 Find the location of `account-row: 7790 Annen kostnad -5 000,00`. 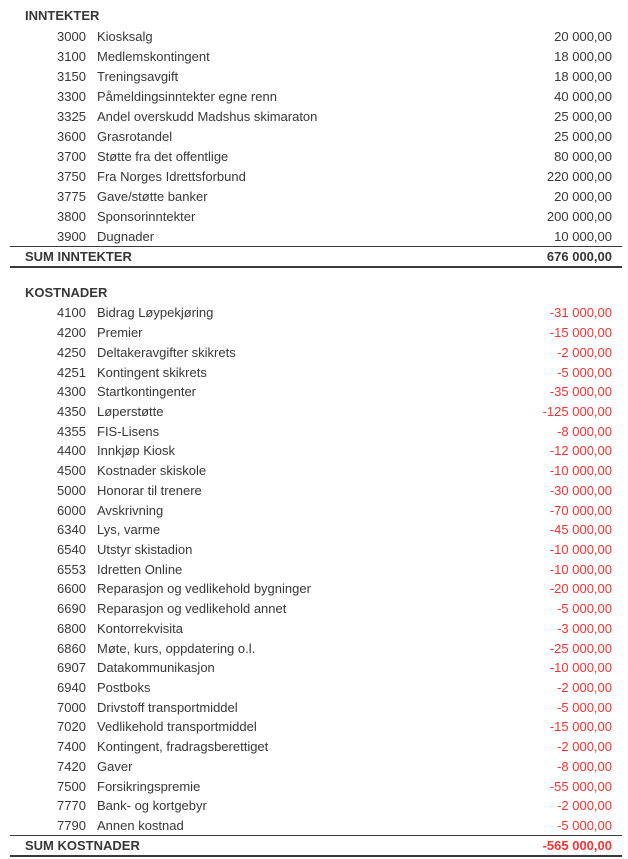

account-row: 7790 Annen kostnad -5 000,00 is located at coordinates (316, 826).